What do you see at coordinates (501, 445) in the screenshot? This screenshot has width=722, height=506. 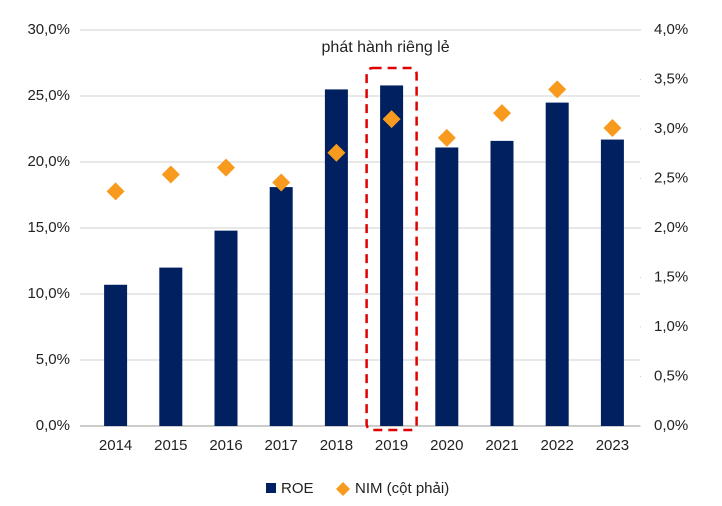 I see `x-tick-label: 2021` at bounding box center [501, 445].